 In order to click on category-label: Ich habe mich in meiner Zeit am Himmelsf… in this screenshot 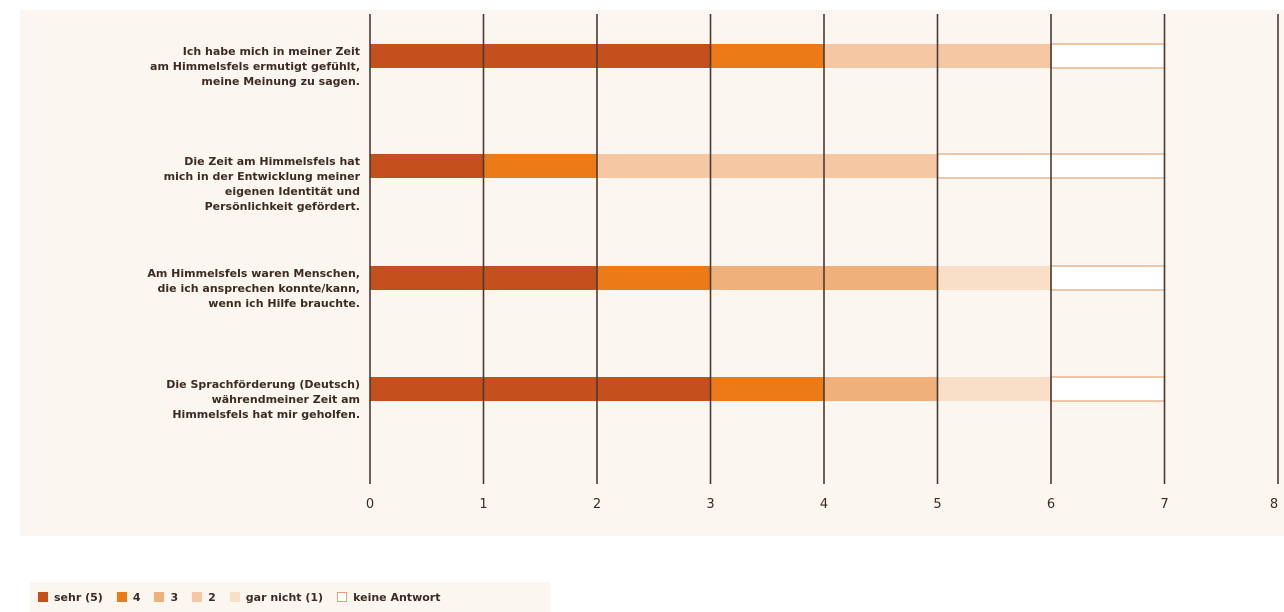, I will do `click(255, 66)`.